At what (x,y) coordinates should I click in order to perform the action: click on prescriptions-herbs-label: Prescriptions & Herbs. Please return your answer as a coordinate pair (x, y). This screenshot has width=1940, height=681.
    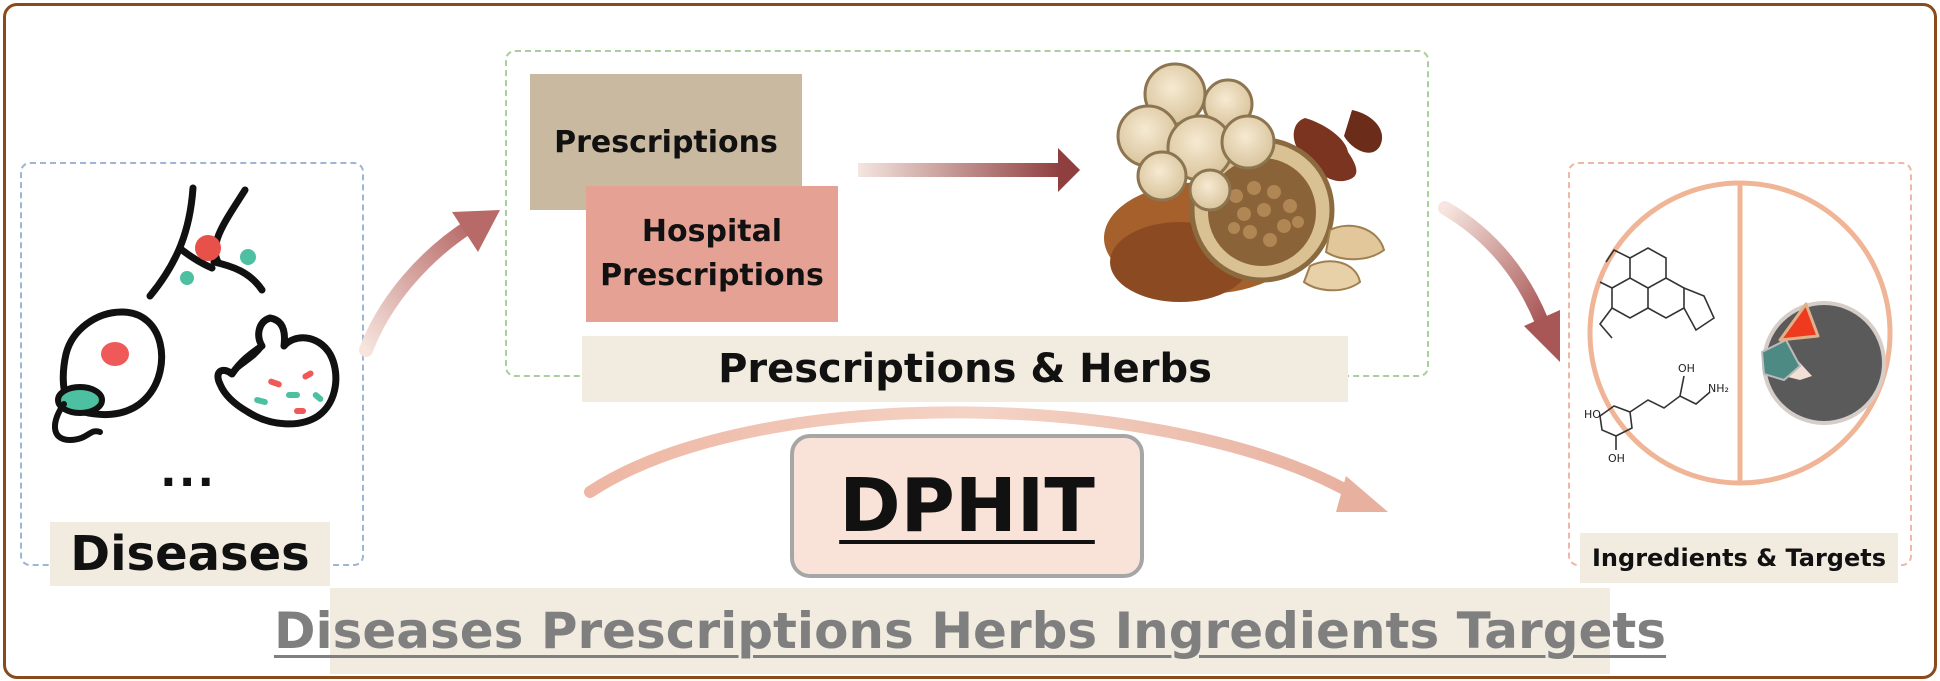
    Looking at the image, I should click on (965, 369).